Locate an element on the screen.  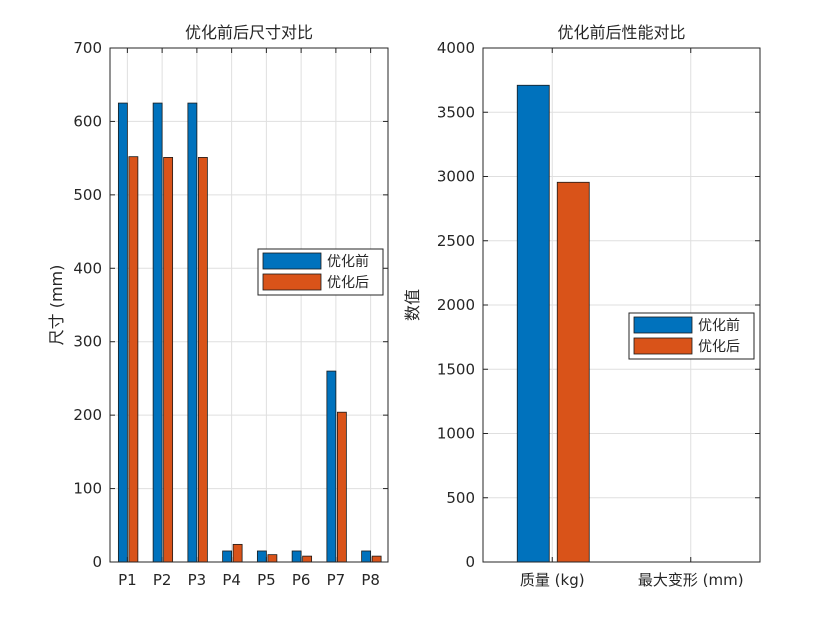
y-tick-label: 3500 is located at coordinates (456, 112).